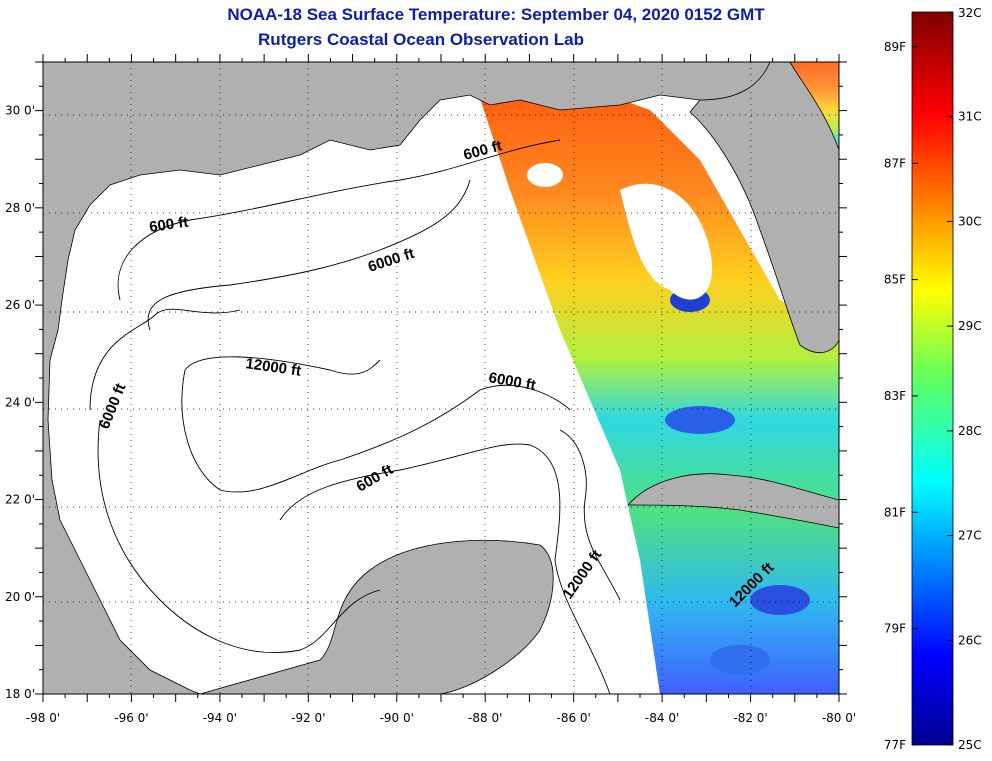  What do you see at coordinates (20, 694) in the screenshot?
I see `lat-tick-label: 18 0'` at bounding box center [20, 694].